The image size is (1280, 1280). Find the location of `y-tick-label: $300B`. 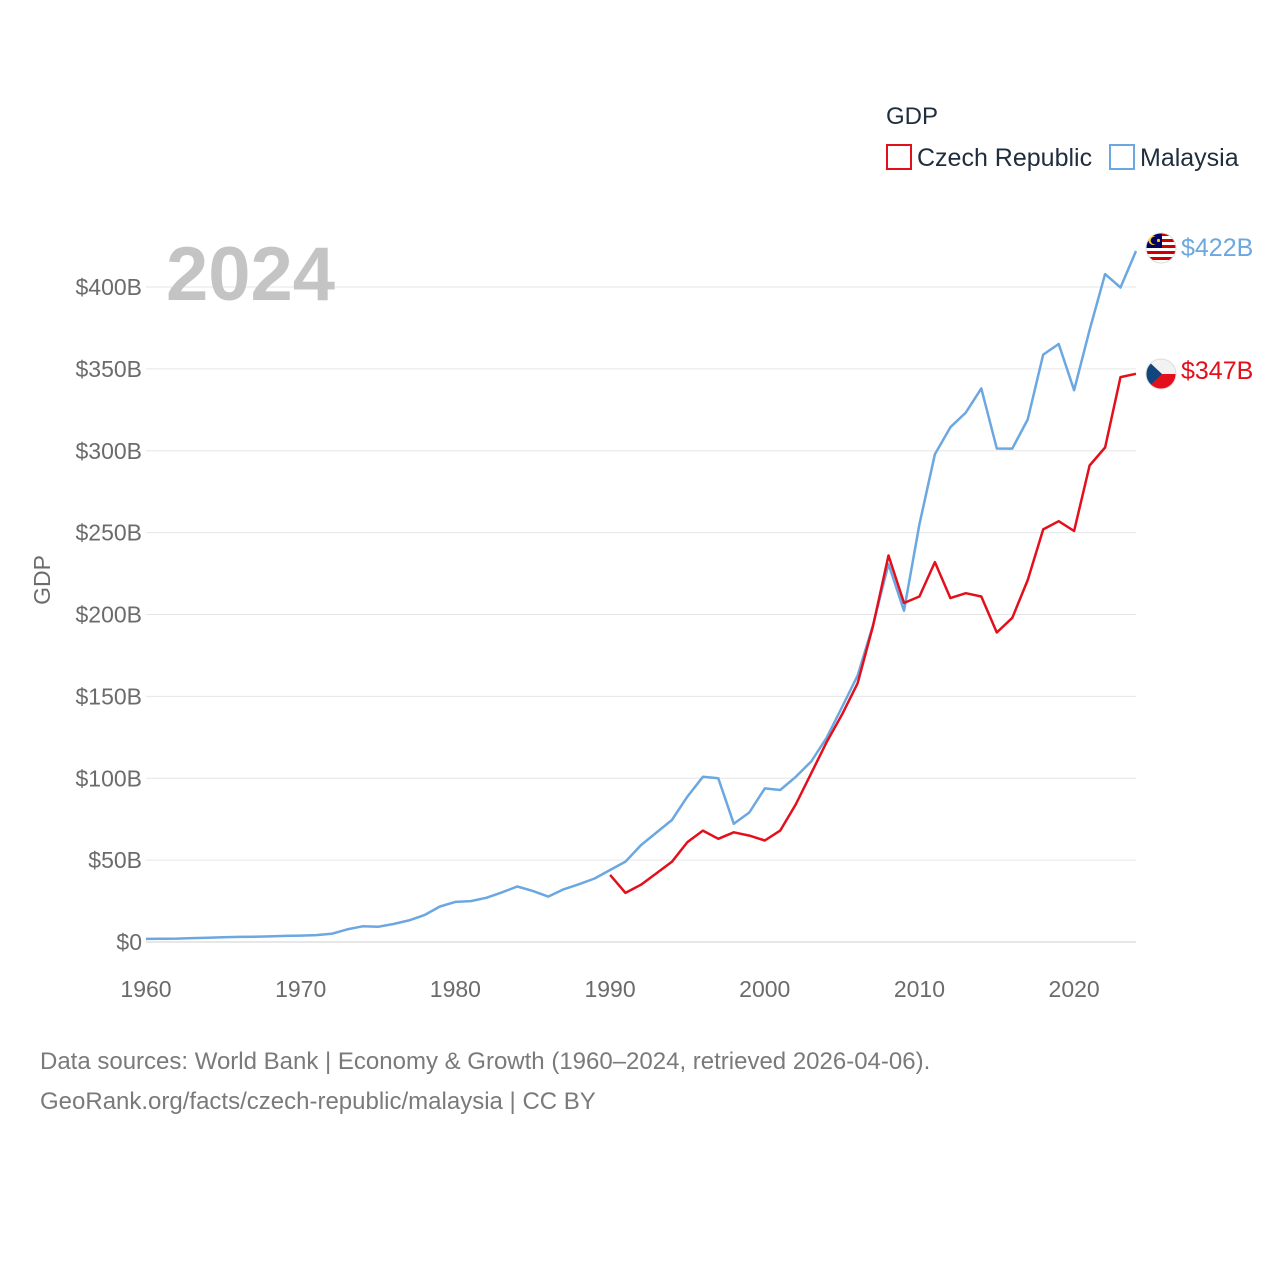

y-tick-label: $300B is located at coordinates (108, 451).